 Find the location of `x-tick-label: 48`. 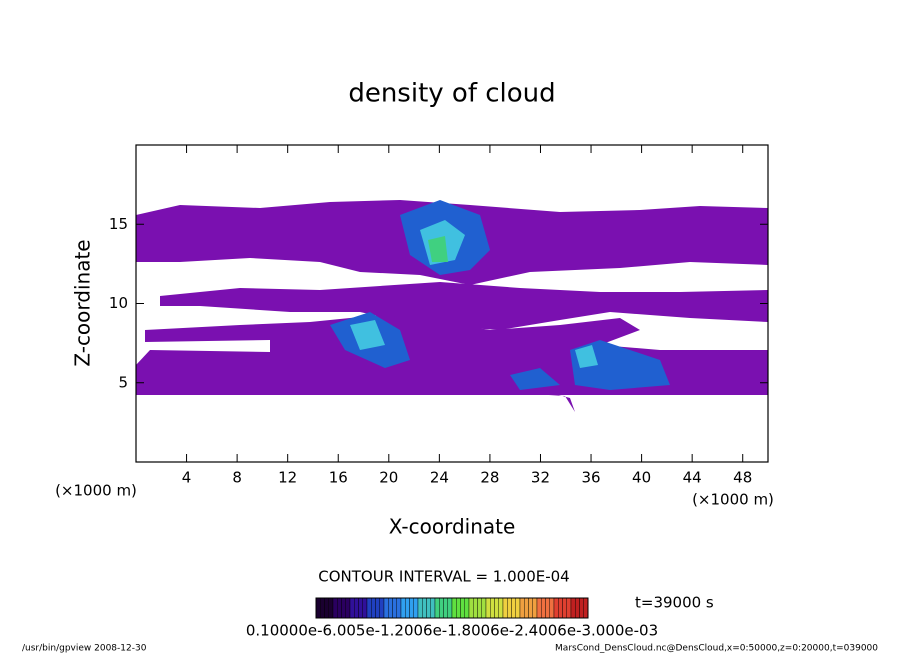

x-tick-label: 48 is located at coordinates (742, 478).